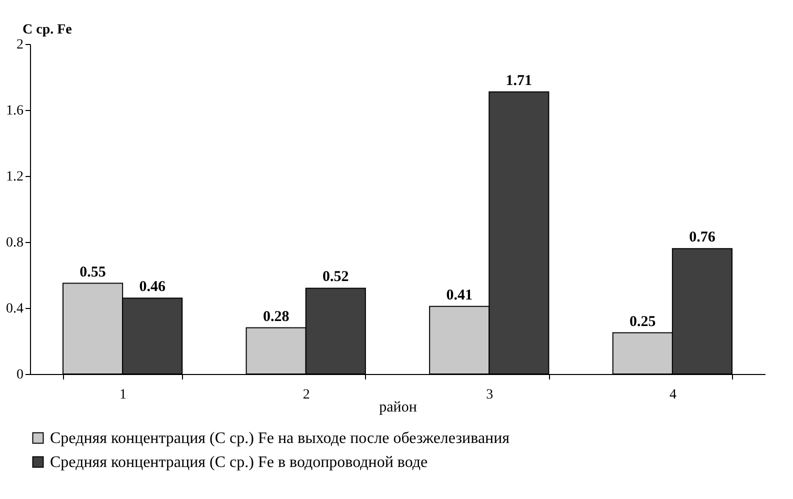  I want to click on legend-label: Средняя концентрация (С ср.) Fe на выходе после обезжелезивания, so click(280, 438).